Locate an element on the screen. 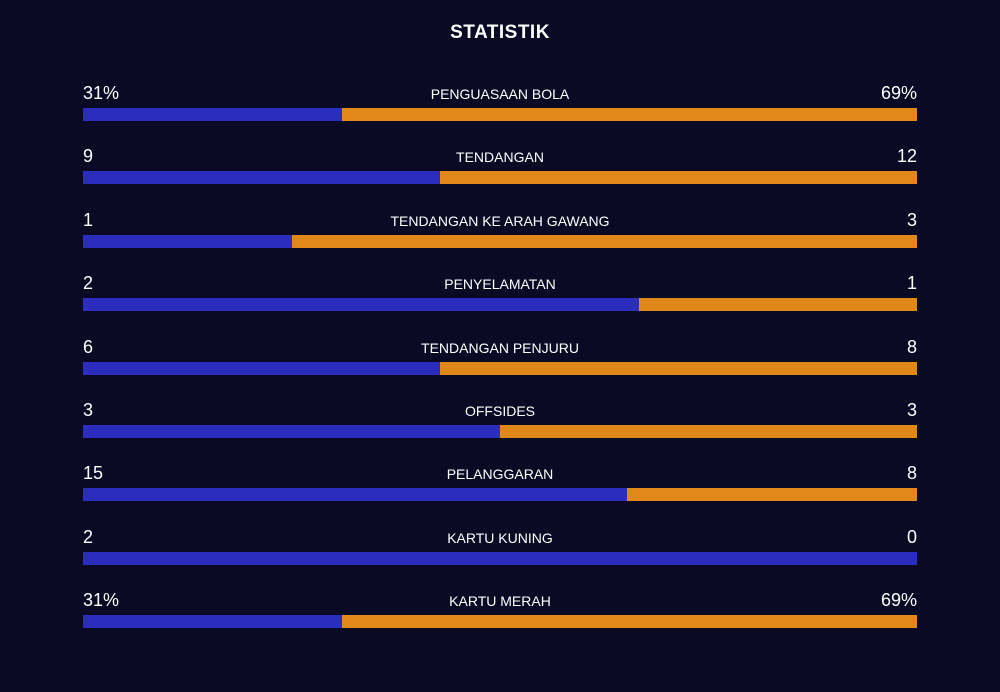 Image resolution: width=1000 pixels, height=692 pixels. home-value: 3 is located at coordinates (88, 410).